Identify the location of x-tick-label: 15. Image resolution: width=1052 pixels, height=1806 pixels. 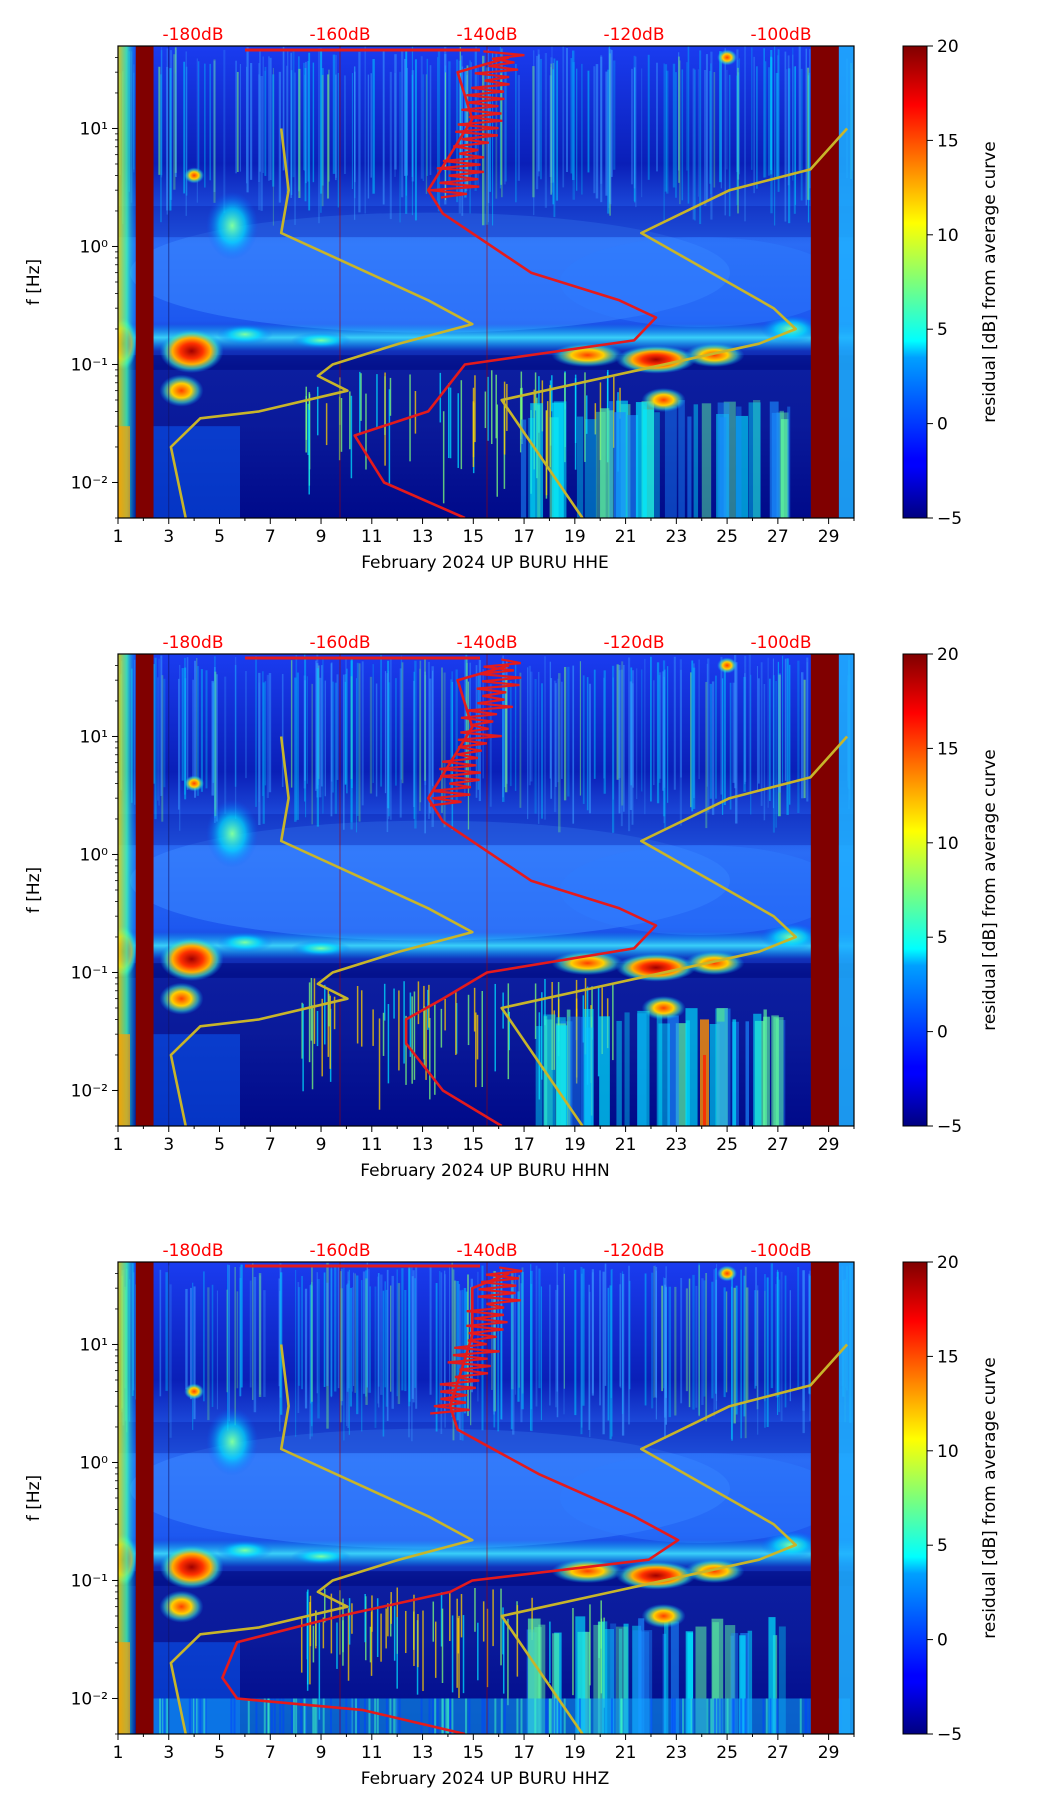
(473, 1753).